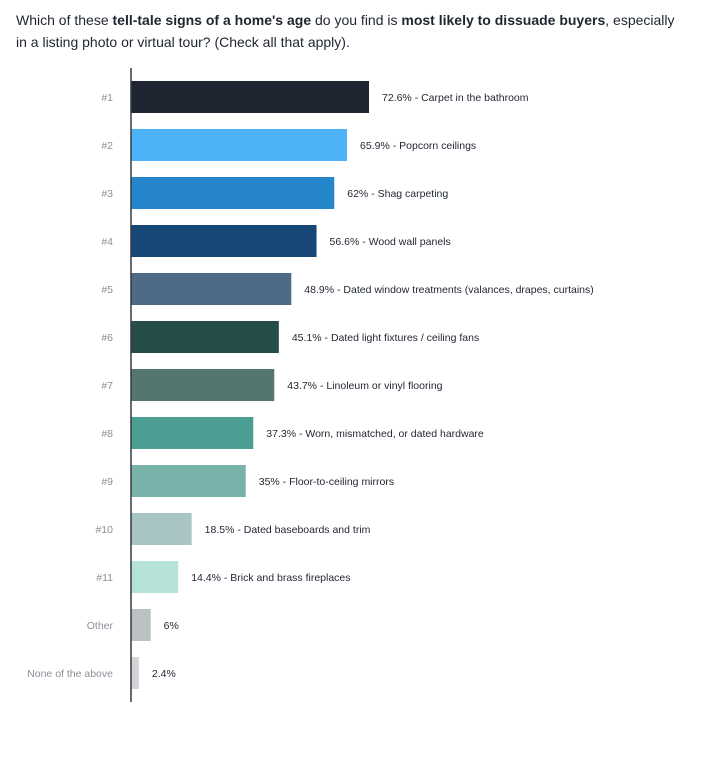 This screenshot has width=705, height=760. Describe the element at coordinates (64, 20) in the screenshot. I see `question-text-1: Which of these` at that location.